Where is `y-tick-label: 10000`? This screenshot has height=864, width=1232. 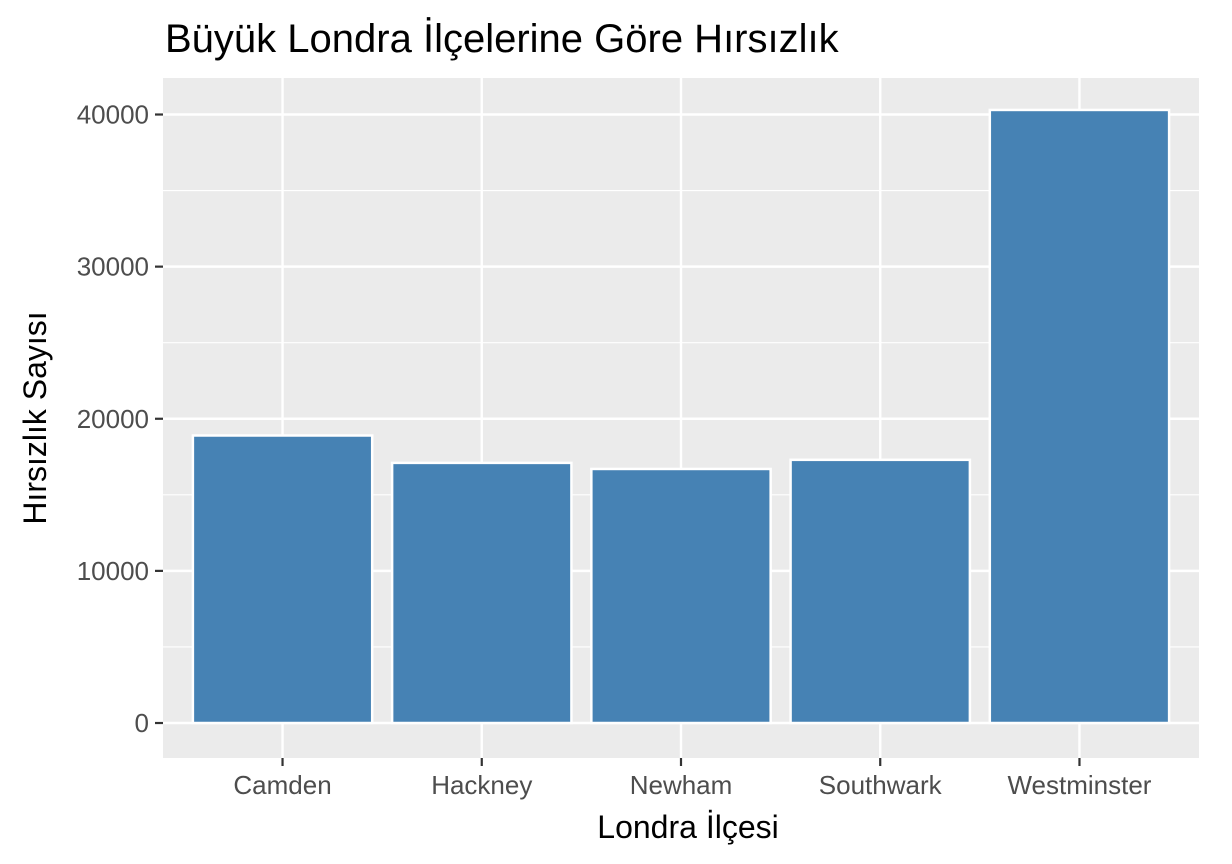
y-tick-label: 10000 is located at coordinates (113, 571).